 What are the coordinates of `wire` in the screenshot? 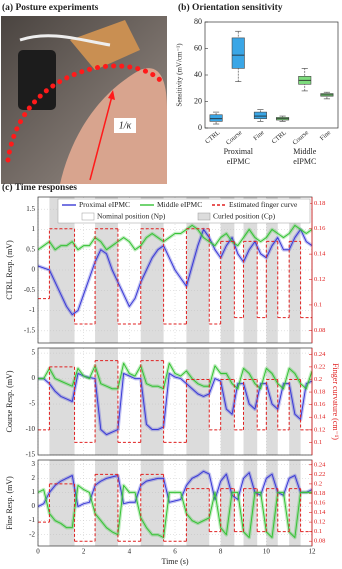 It's located at (65, 40).